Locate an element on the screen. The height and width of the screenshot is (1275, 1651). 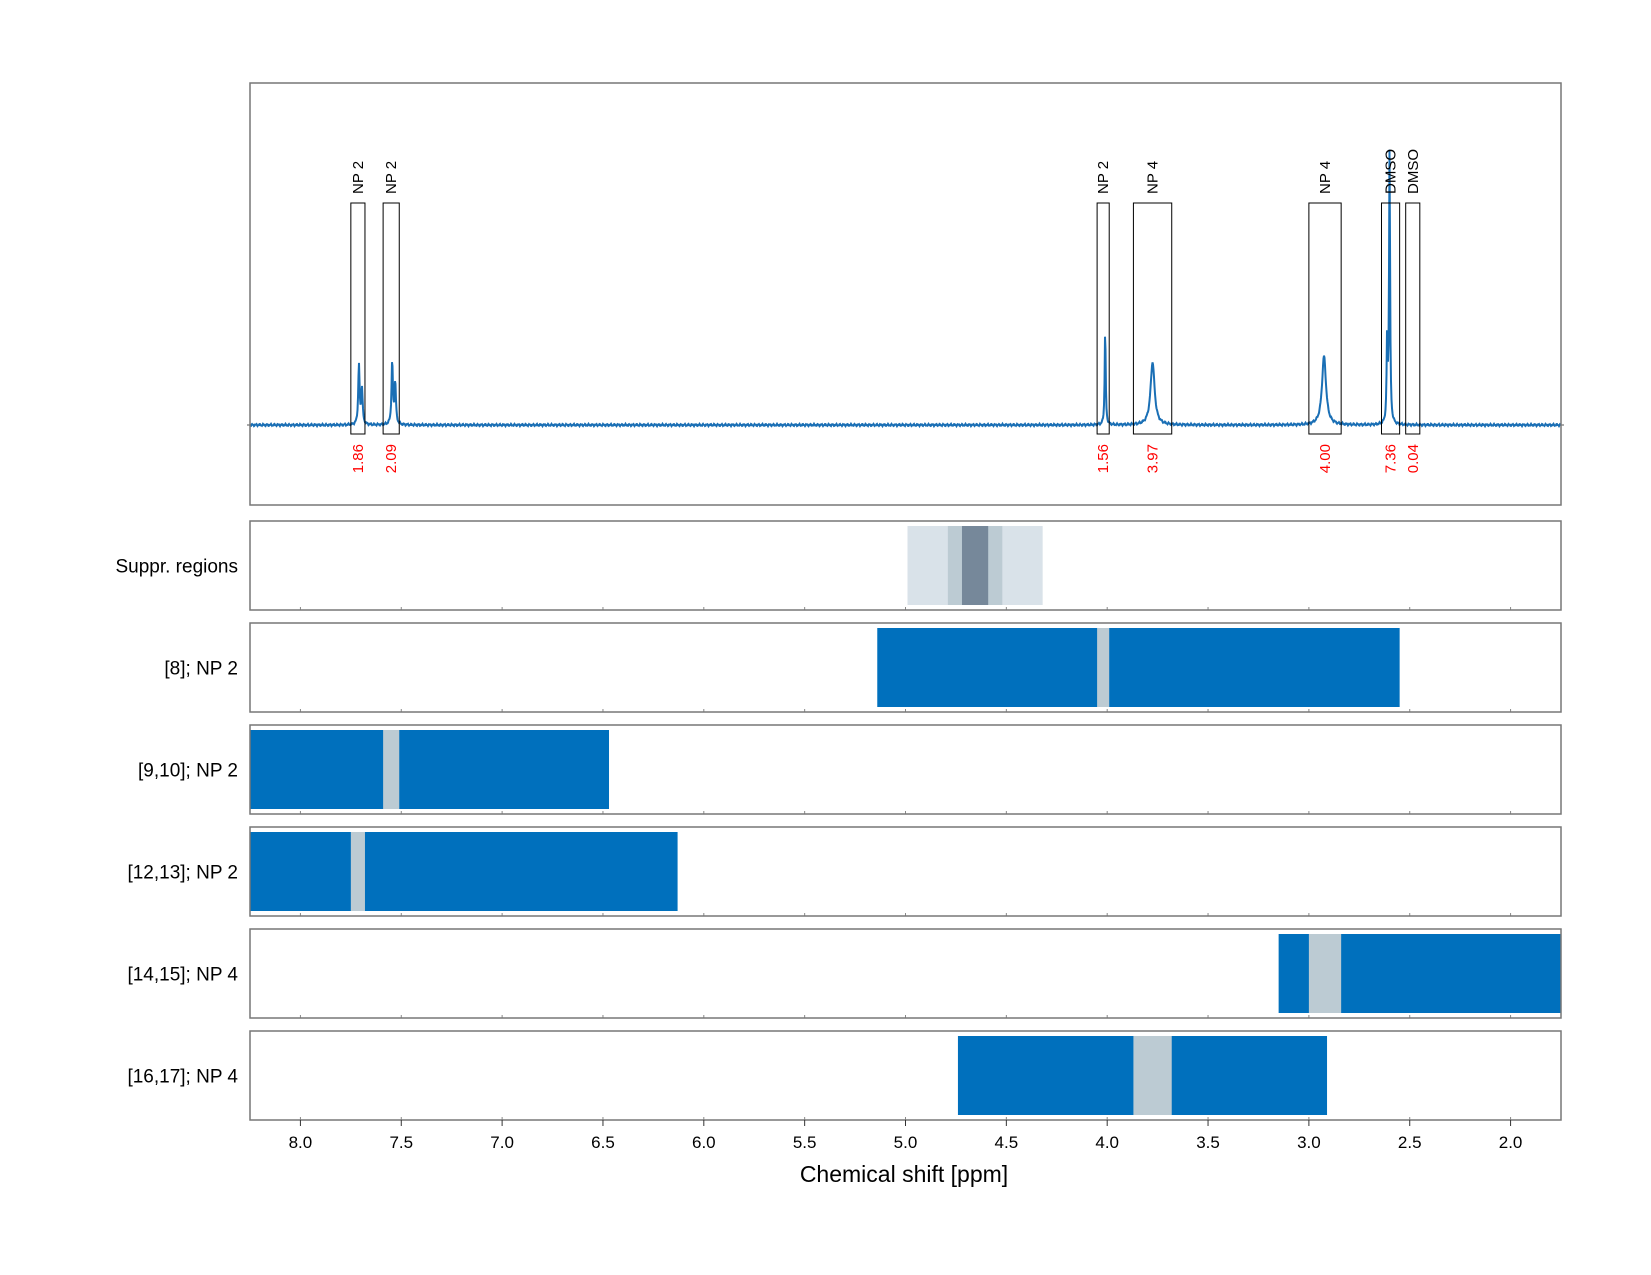
track-3: [12,13]; NP 2 is located at coordinates (844, 871).